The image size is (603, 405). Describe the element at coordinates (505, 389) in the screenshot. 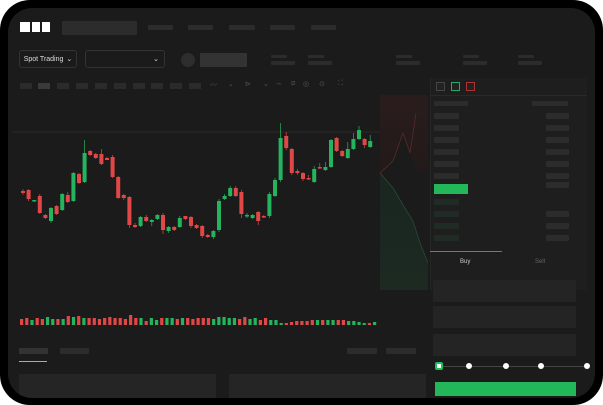

I see `buy-button` at that location.